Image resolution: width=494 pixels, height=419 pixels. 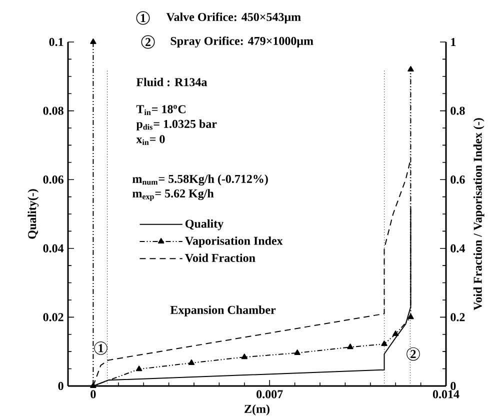 I want to click on y-tick-label: 0.04, so click(x=53, y=248).